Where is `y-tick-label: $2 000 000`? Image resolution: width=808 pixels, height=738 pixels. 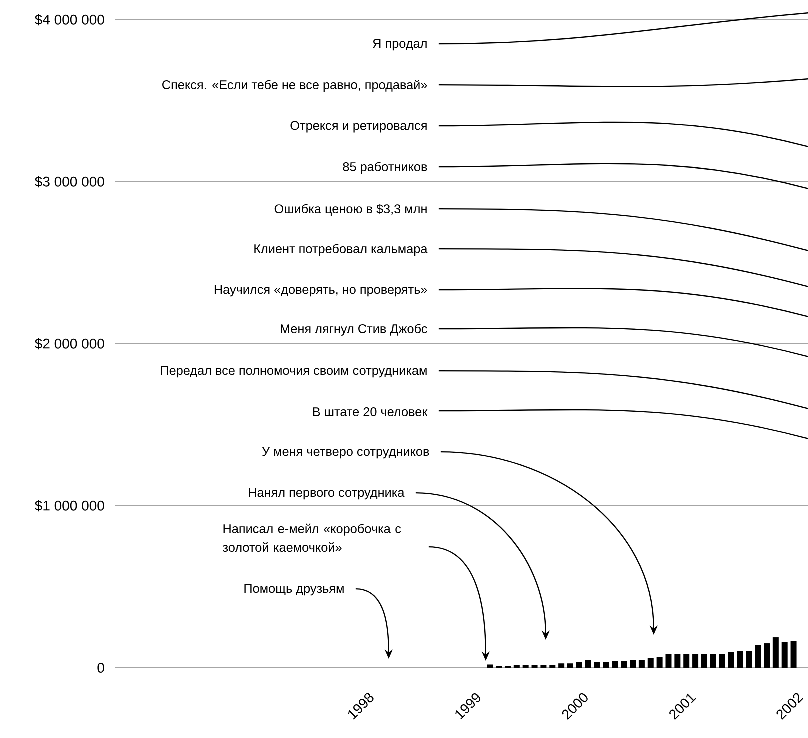 y-tick-label: $2 000 000 is located at coordinates (69, 344).